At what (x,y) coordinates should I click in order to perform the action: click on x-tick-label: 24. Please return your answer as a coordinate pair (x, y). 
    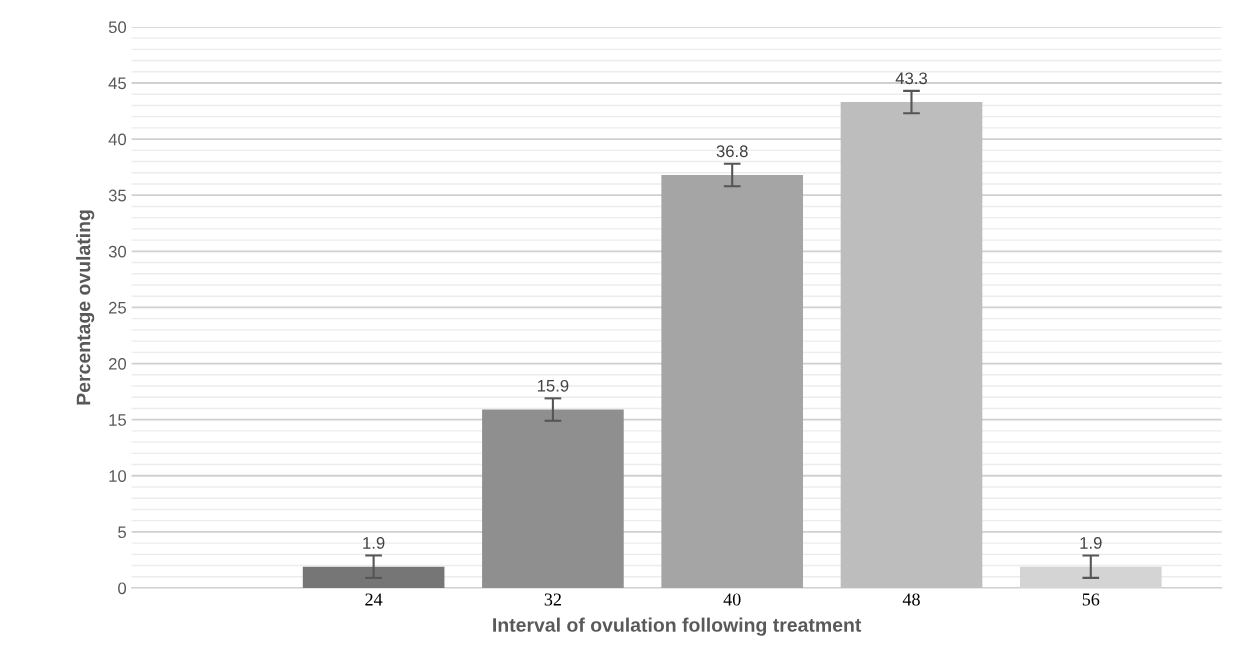
    Looking at the image, I should click on (374, 599).